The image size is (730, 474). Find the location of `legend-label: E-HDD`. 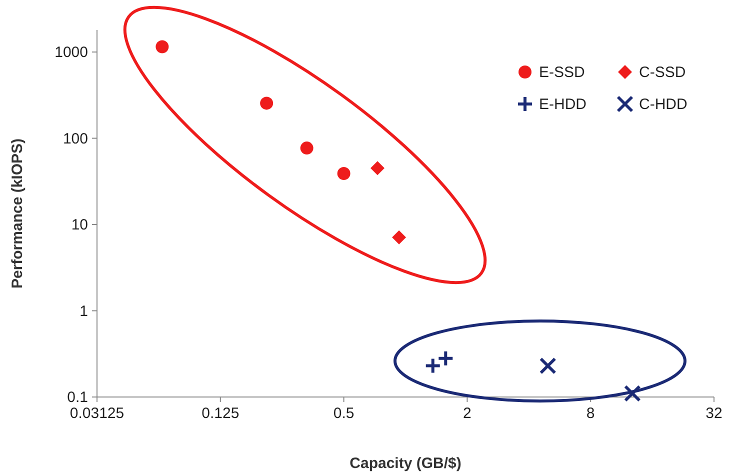

legend-label: E-HDD is located at coordinates (563, 104).